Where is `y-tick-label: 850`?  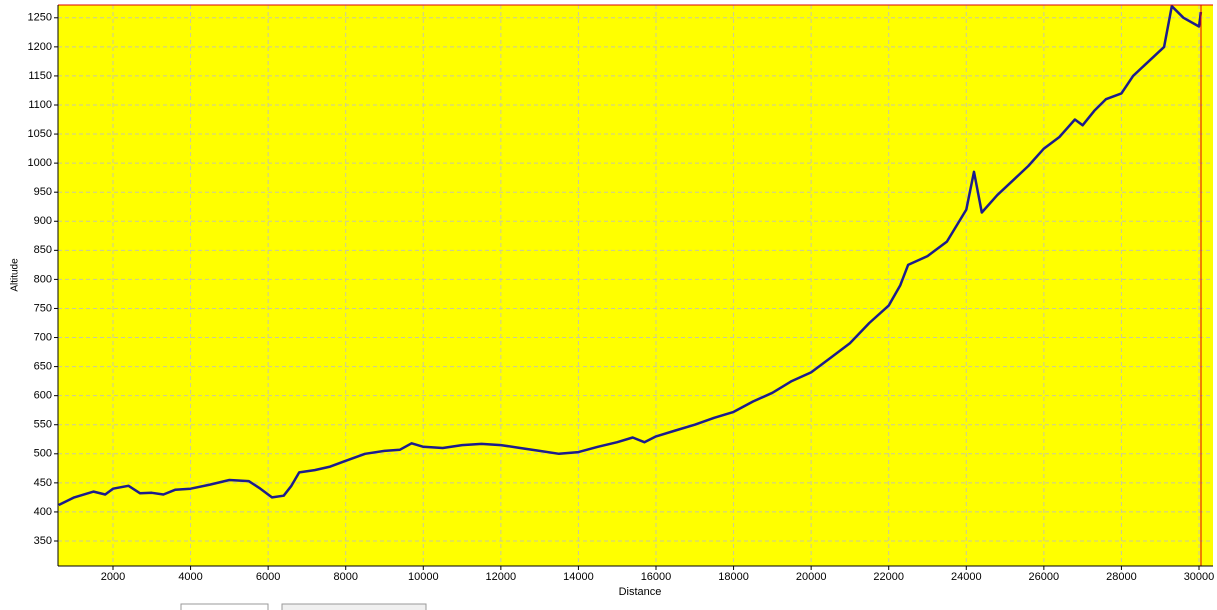 y-tick-label: 850 is located at coordinates (43, 250).